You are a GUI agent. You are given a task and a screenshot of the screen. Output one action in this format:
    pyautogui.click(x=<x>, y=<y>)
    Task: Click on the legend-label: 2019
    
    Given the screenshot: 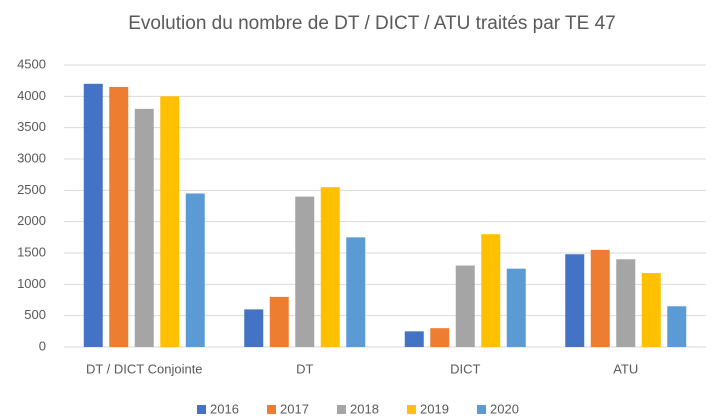 What is the action you would take?
    pyautogui.click(x=434, y=408)
    